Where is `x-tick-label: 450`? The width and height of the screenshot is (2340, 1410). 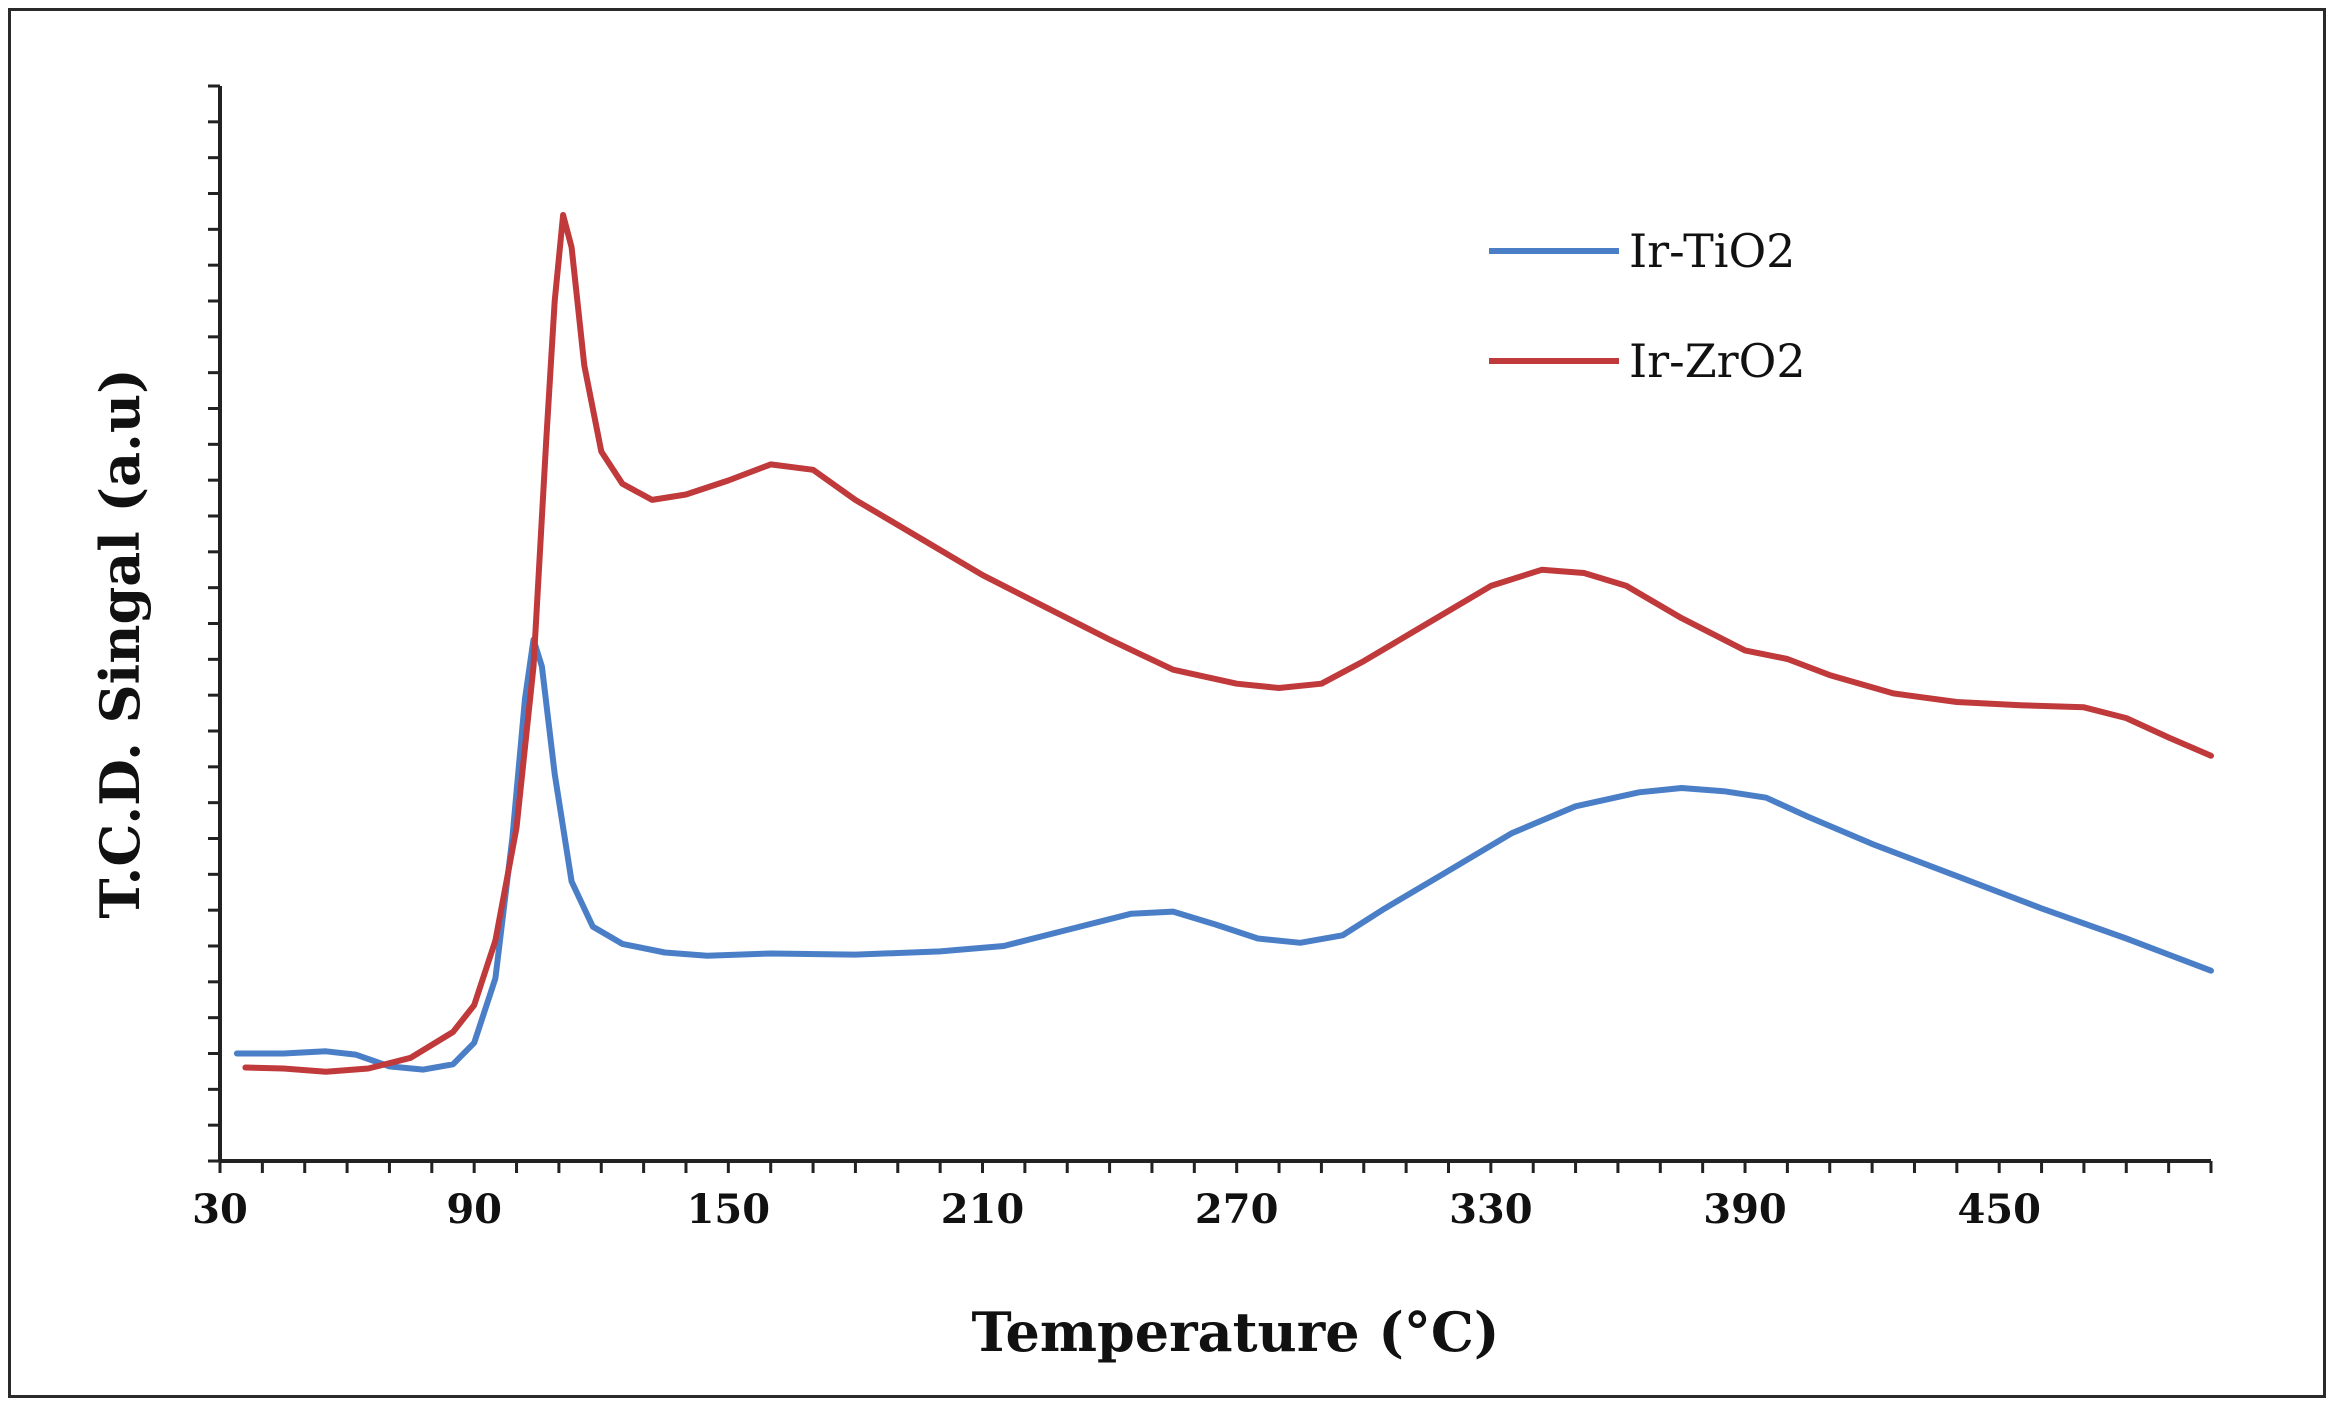 x-tick-label: 450 is located at coordinates (1999, 1209).